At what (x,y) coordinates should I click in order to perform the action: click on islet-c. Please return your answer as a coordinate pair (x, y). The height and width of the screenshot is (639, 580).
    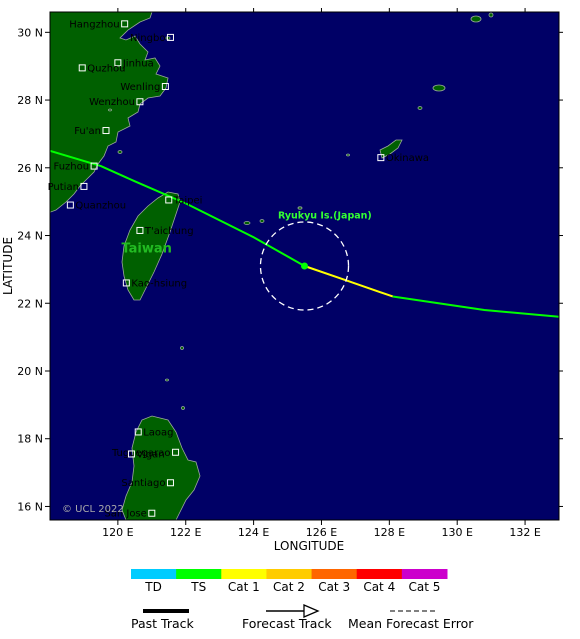
    Looking at the image, I should click on (491, 15).